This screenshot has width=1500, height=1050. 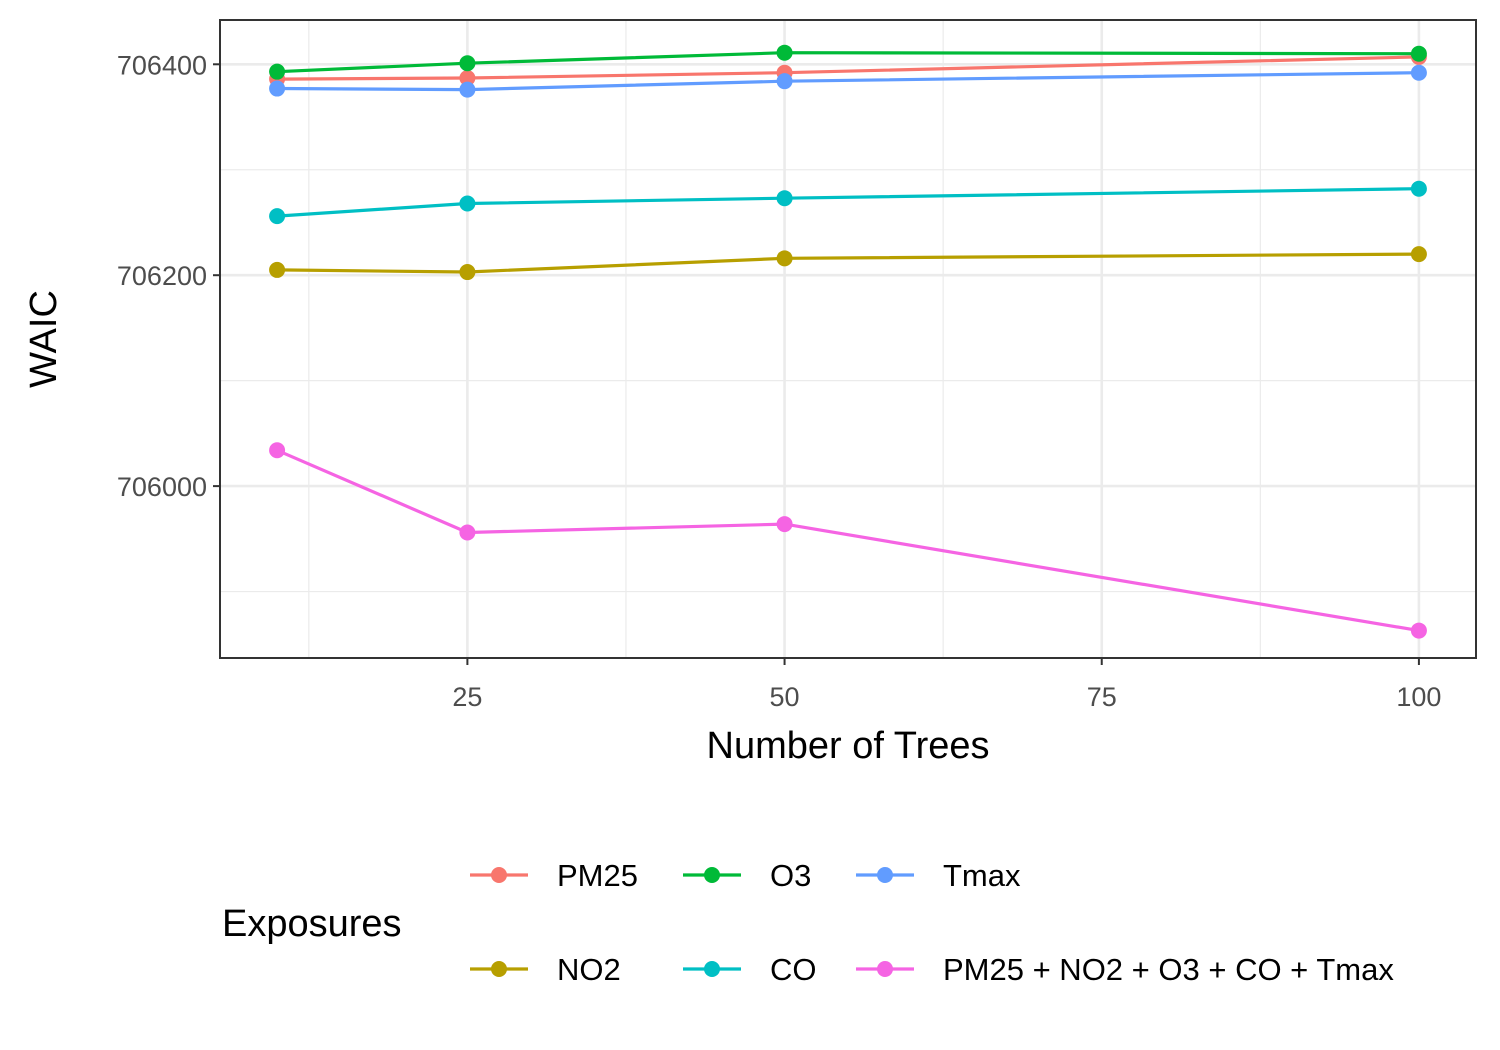 What do you see at coordinates (597, 875) in the screenshot?
I see `legend-label-pm25: PM25` at bounding box center [597, 875].